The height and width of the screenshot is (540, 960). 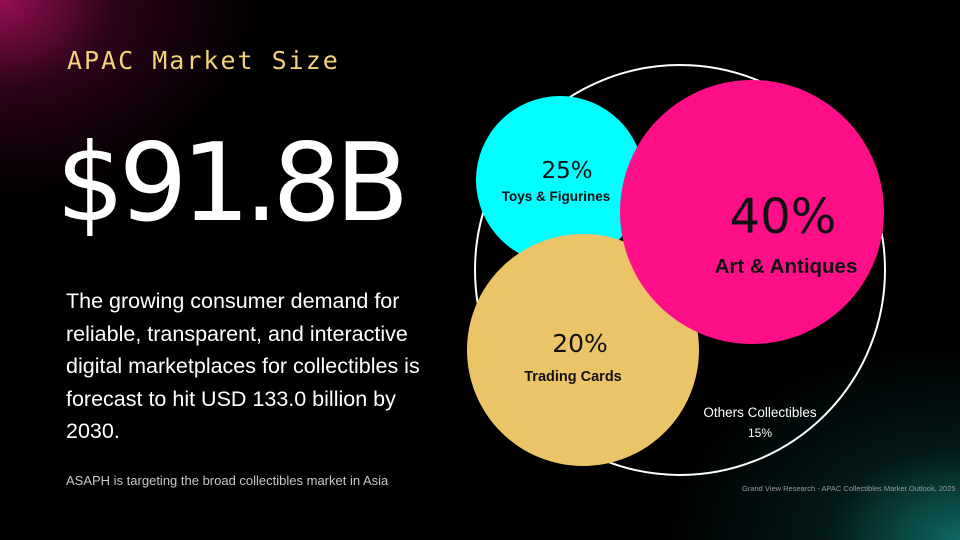 I want to click on bubble-trading-cards, so click(x=583, y=350).